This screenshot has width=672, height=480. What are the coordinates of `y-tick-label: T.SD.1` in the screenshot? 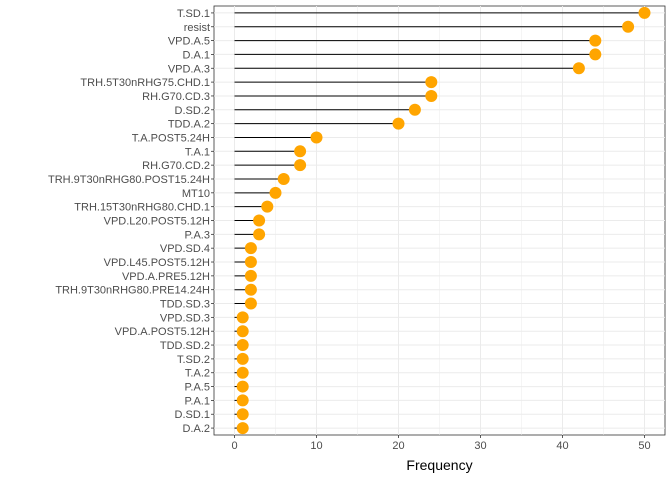 It's located at (193, 14).